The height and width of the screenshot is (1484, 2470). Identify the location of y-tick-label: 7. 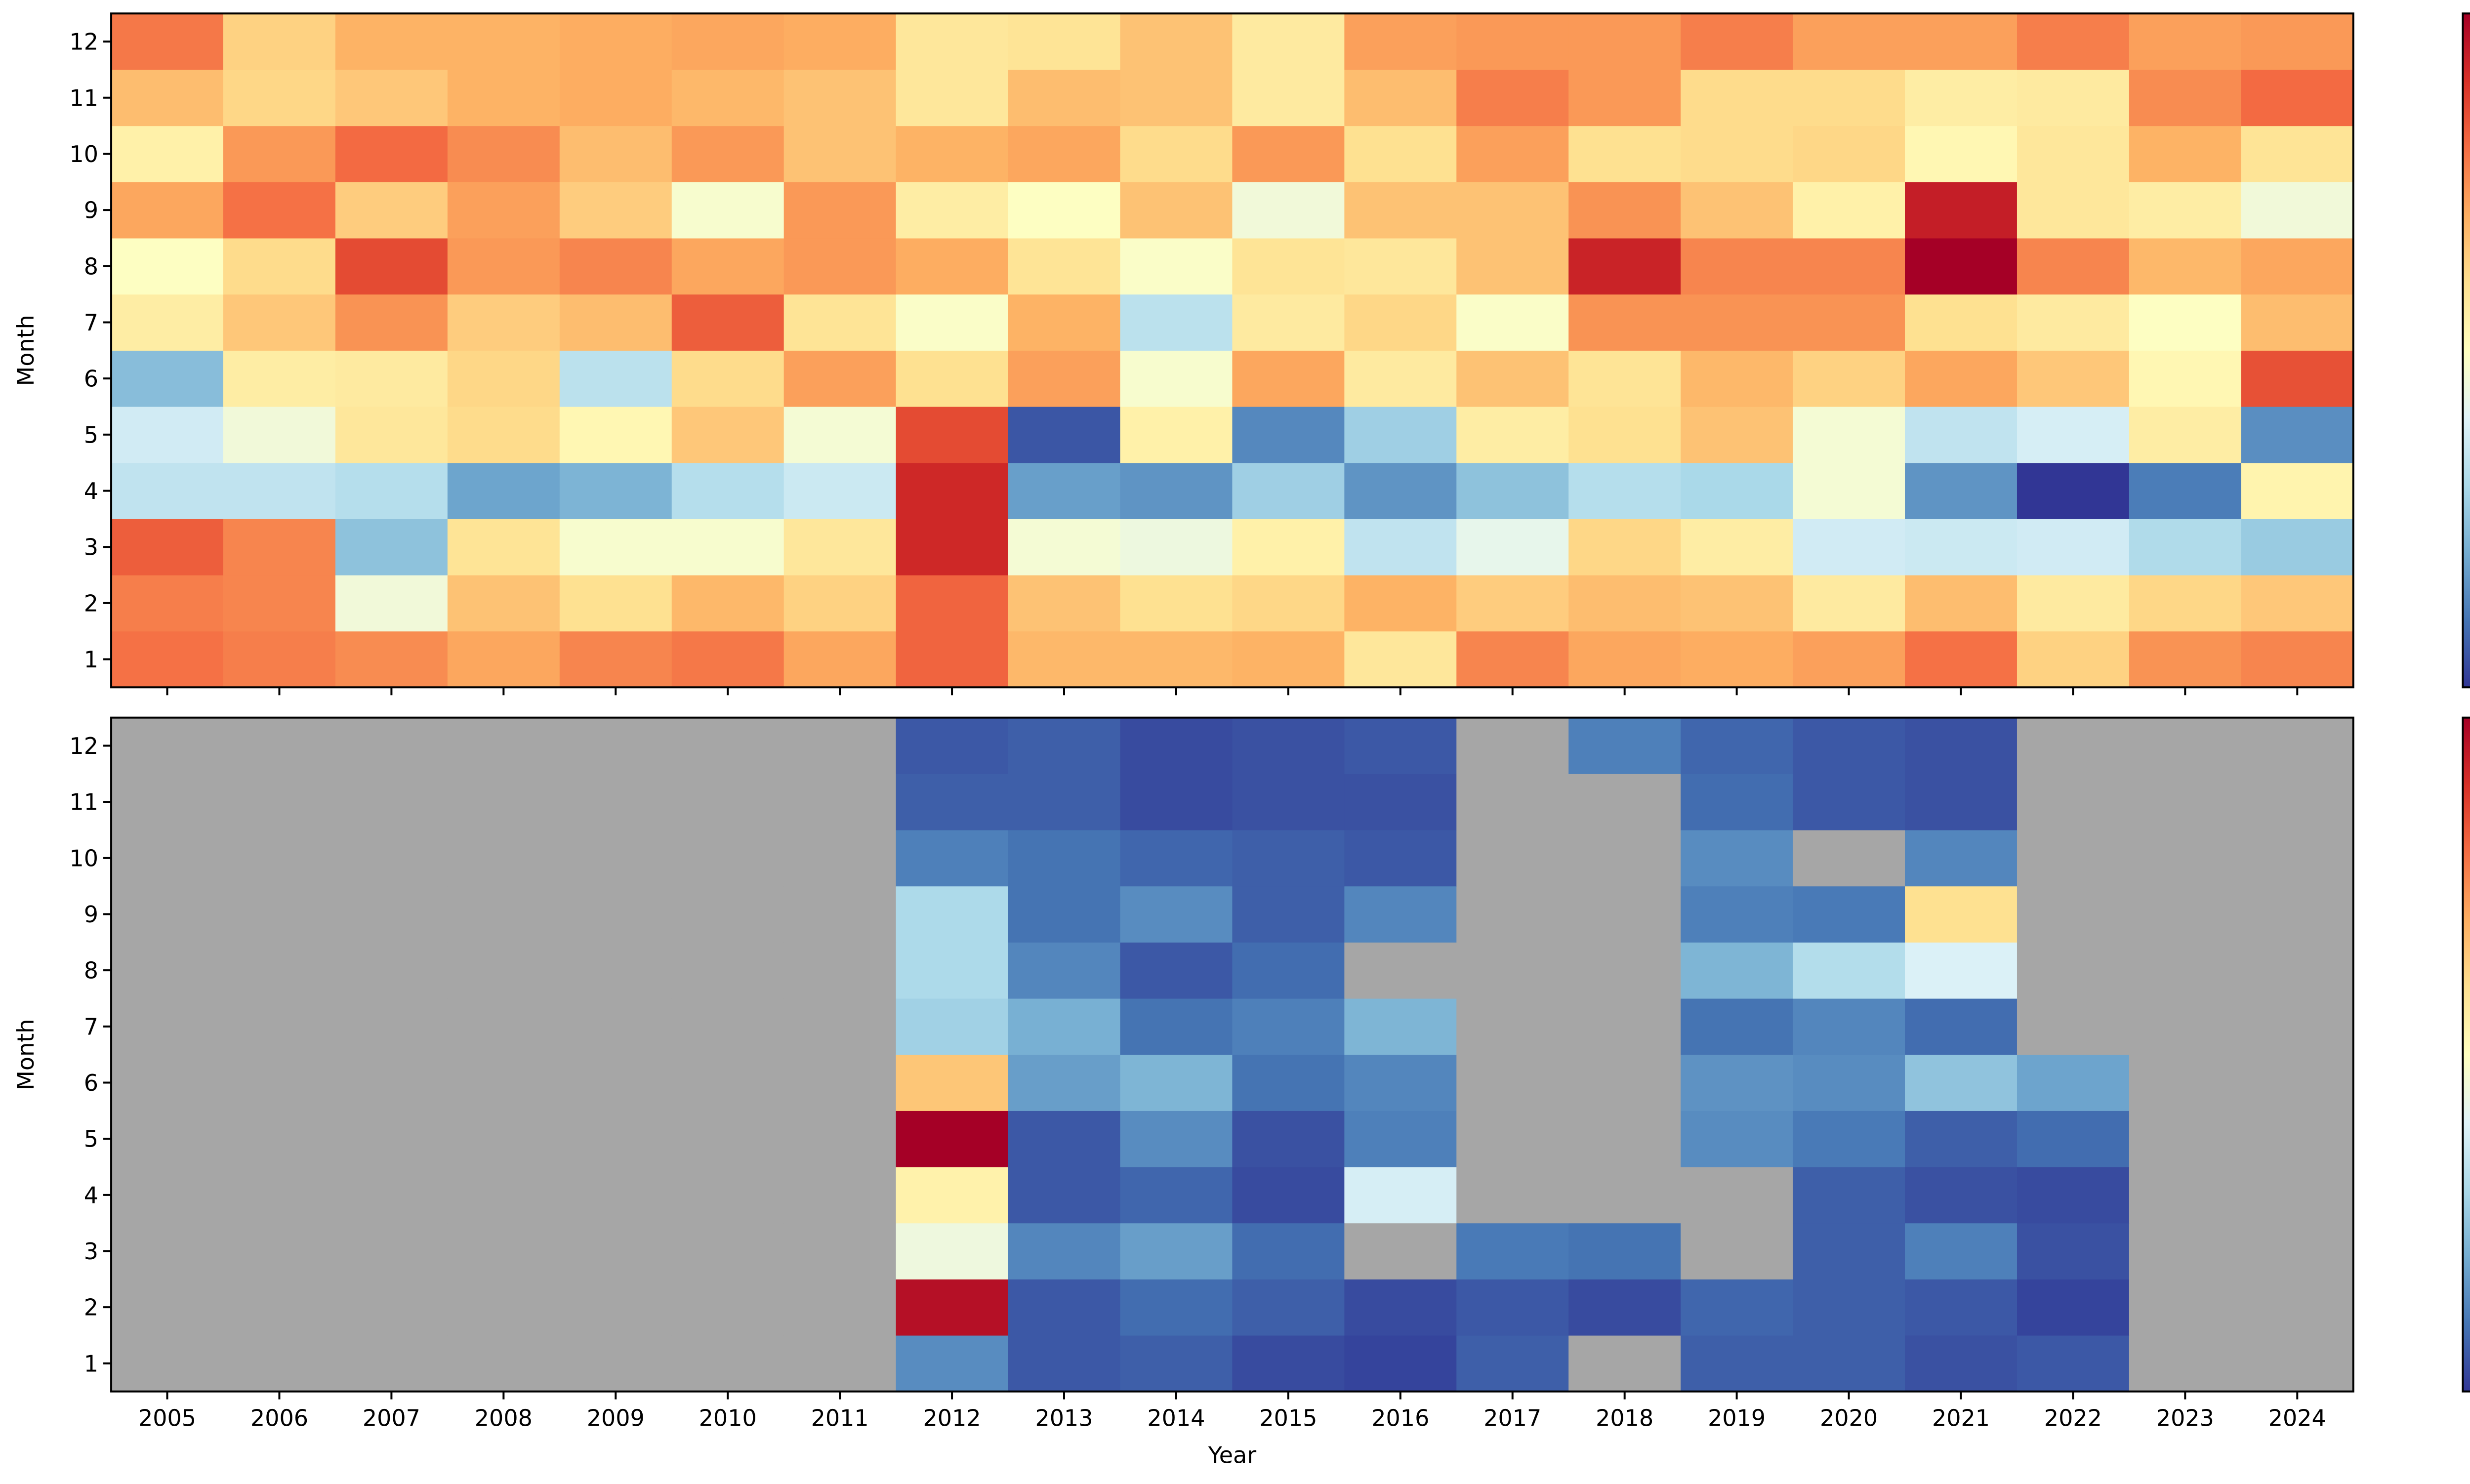
(91, 1026).